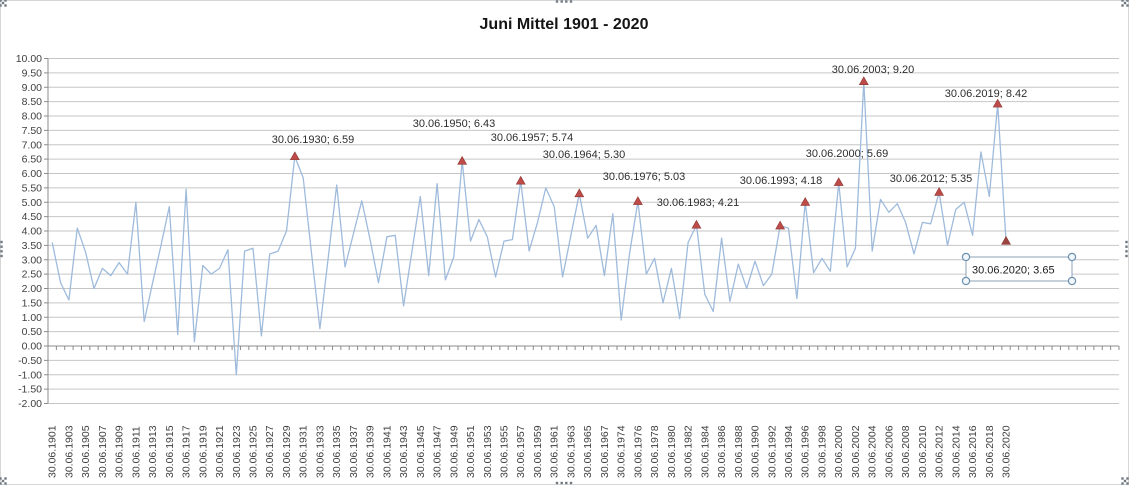 This screenshot has height=485, width=1129. I want to click on annotation-marker-1983, so click(696, 224).